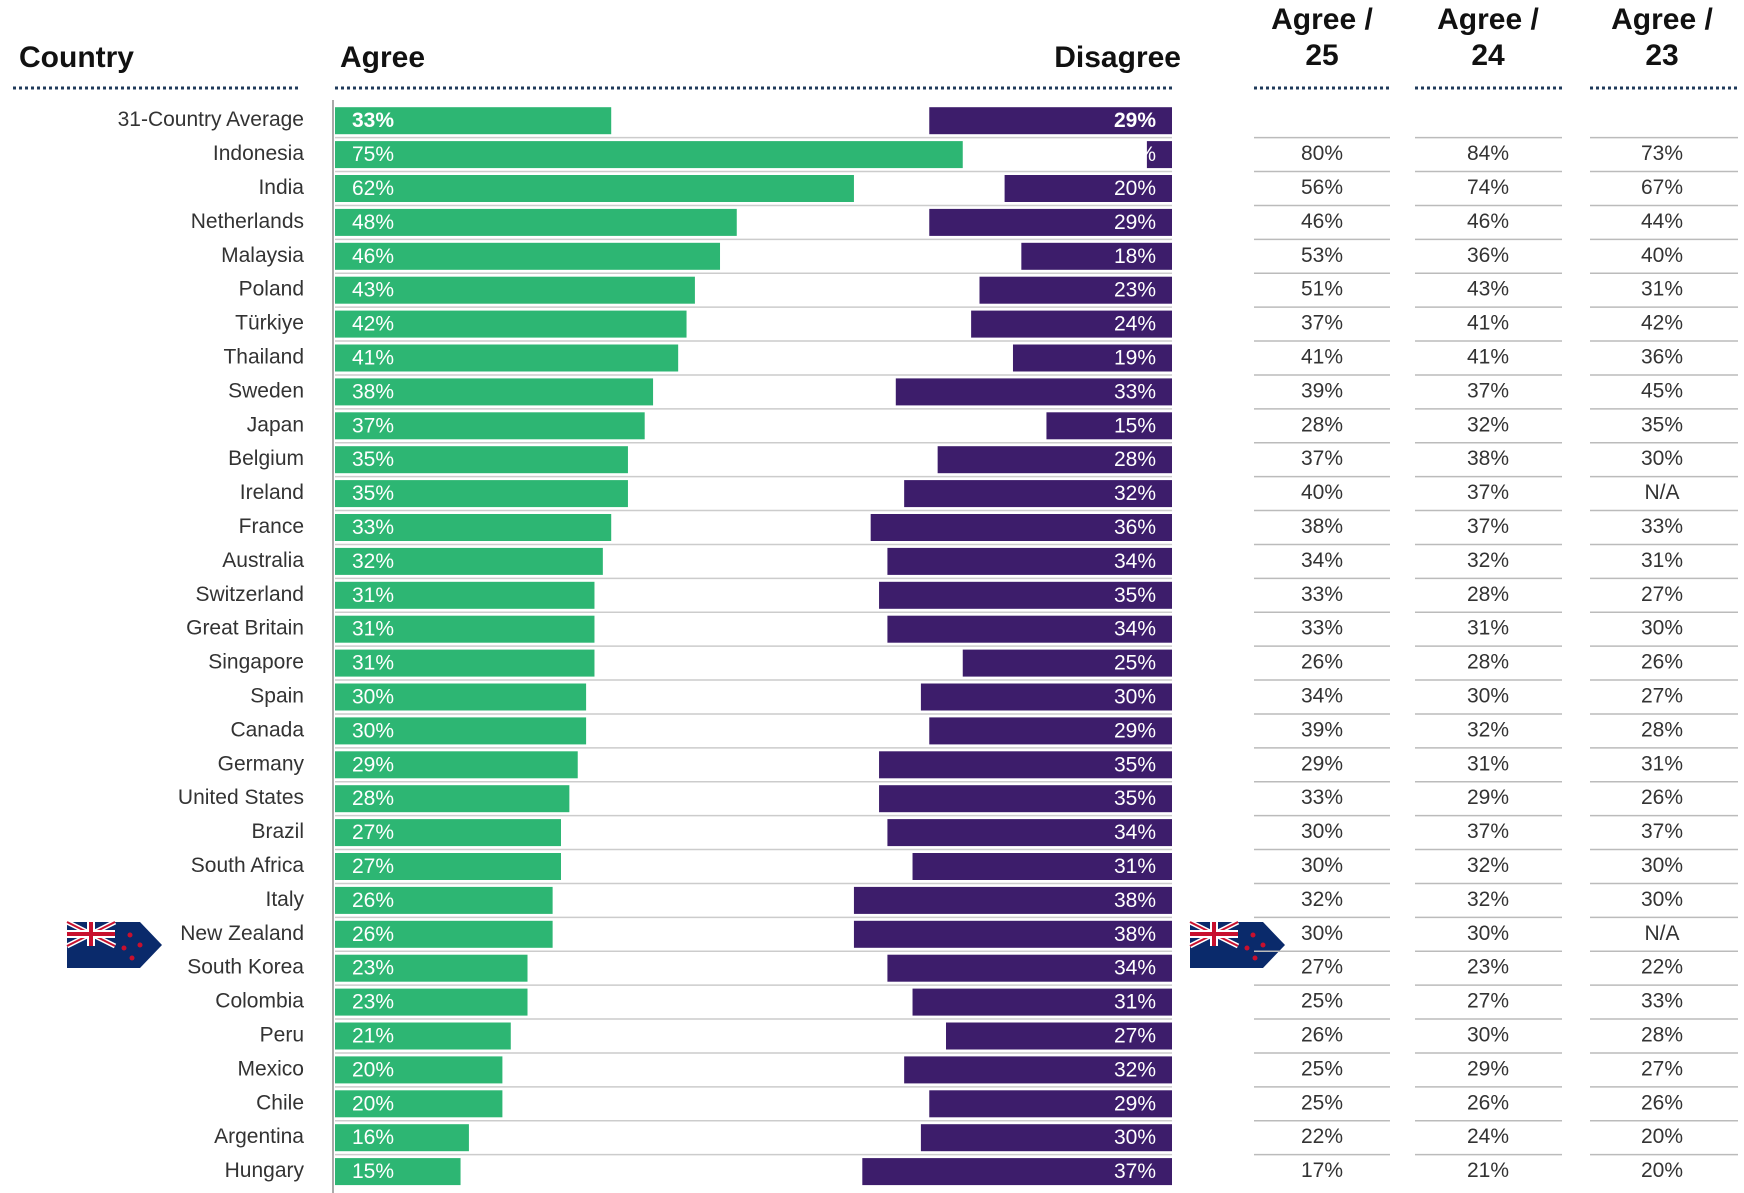 The height and width of the screenshot is (1193, 1744). I want to click on table-cell: 73%, so click(1662, 153).